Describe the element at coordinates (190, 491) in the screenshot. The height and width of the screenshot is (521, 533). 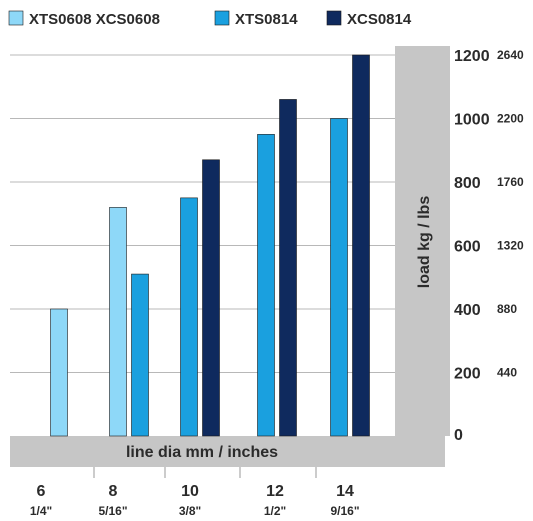
I see `x-tick-label: 10` at that location.